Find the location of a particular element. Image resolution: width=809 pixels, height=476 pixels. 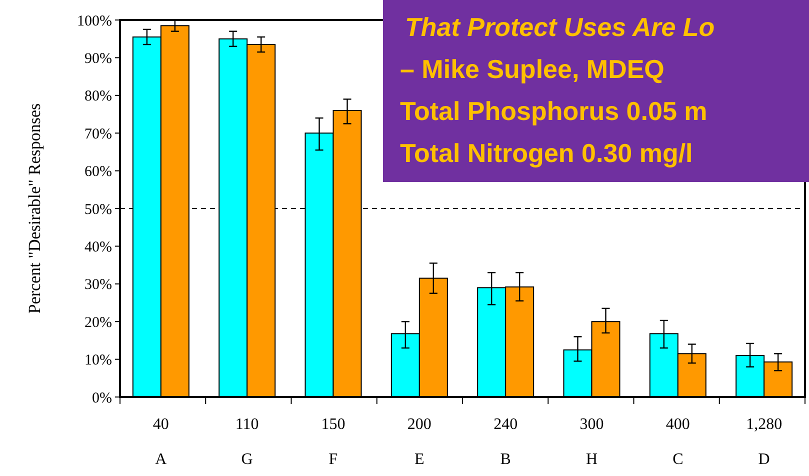

y-tick-label: 20% is located at coordinates (98, 322).